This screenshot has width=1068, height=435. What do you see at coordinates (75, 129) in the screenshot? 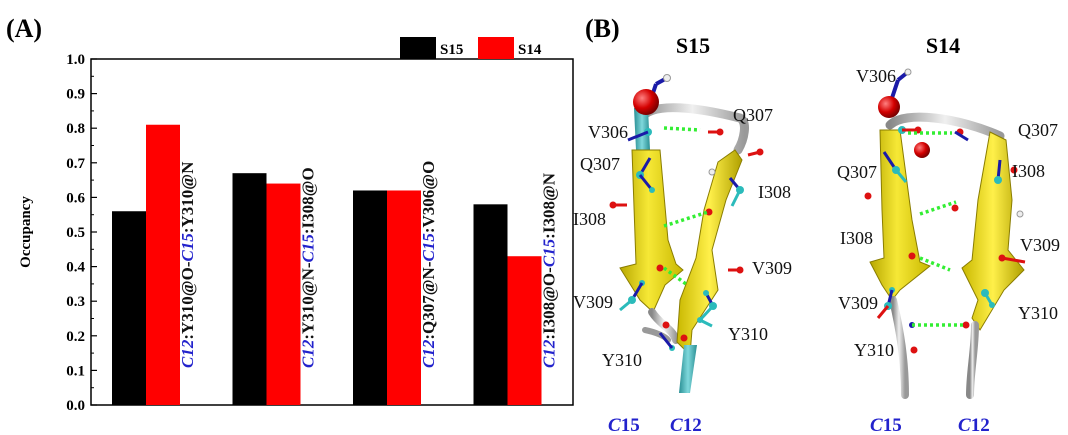
I see `y-tick-label: 0.8` at bounding box center [75, 129].